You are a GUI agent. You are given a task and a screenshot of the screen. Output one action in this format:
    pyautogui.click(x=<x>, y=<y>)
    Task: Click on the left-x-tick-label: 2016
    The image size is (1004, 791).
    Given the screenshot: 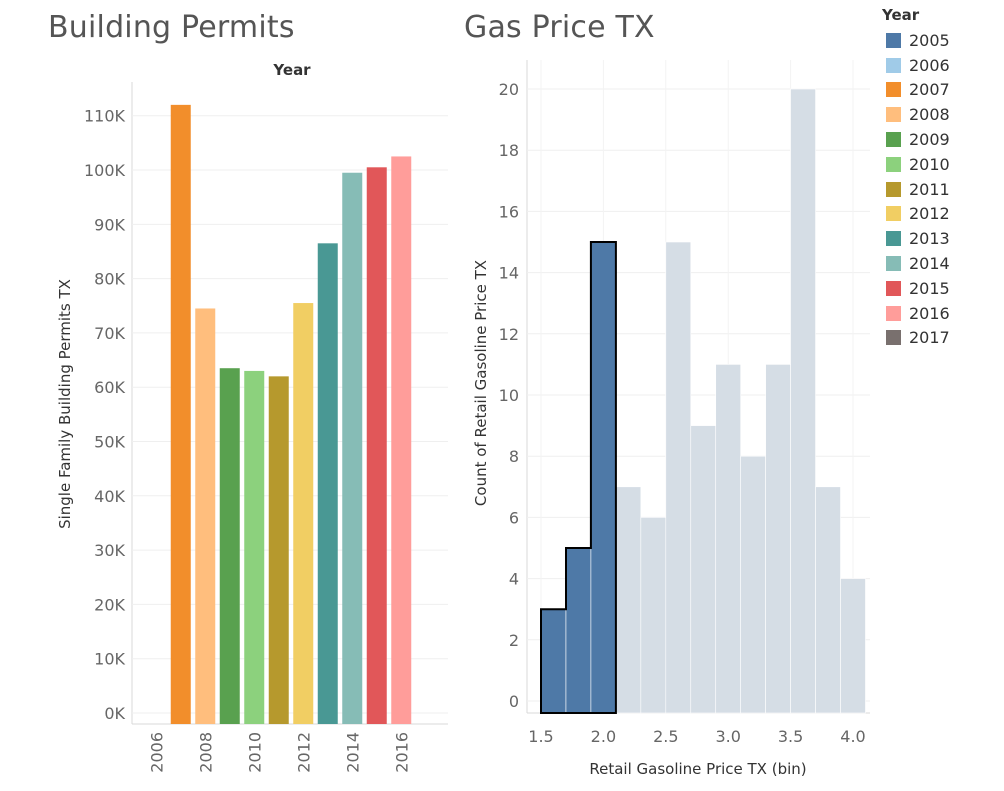 What is the action you would take?
    pyautogui.click(x=401, y=752)
    